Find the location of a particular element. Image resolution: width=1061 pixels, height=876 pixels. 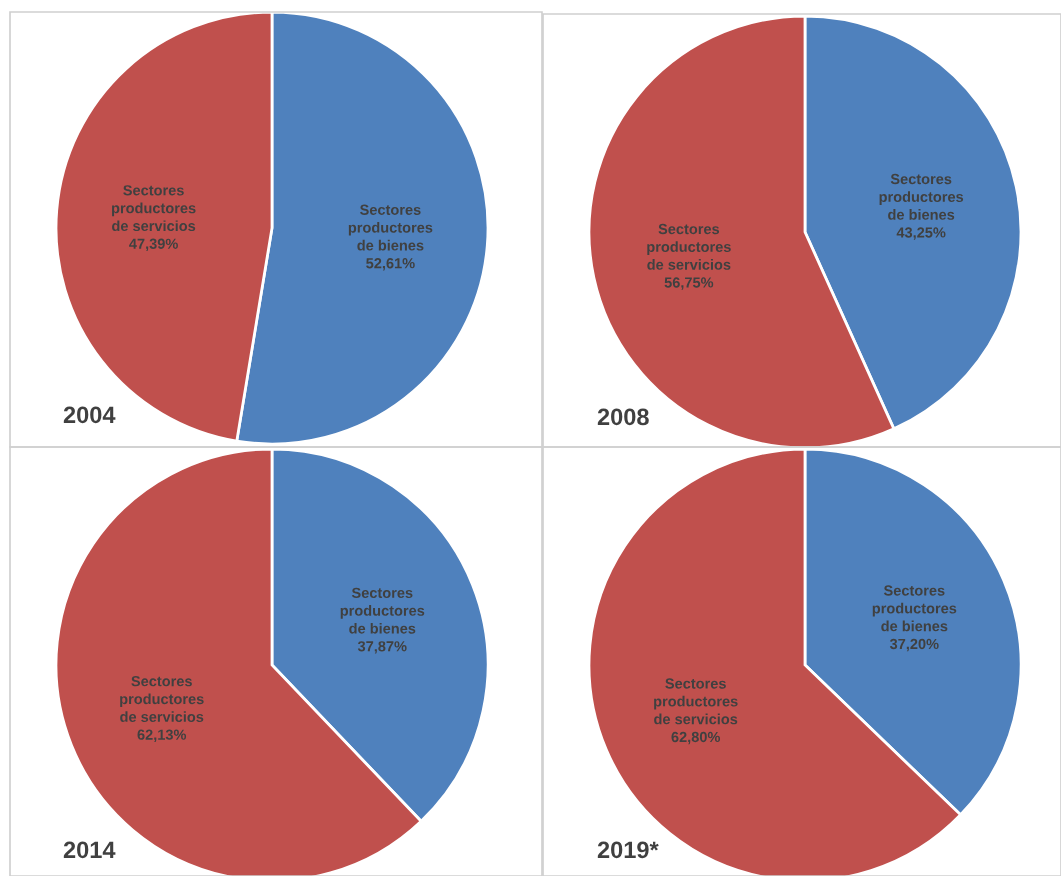

data-label: 62,80% is located at coordinates (696, 738).